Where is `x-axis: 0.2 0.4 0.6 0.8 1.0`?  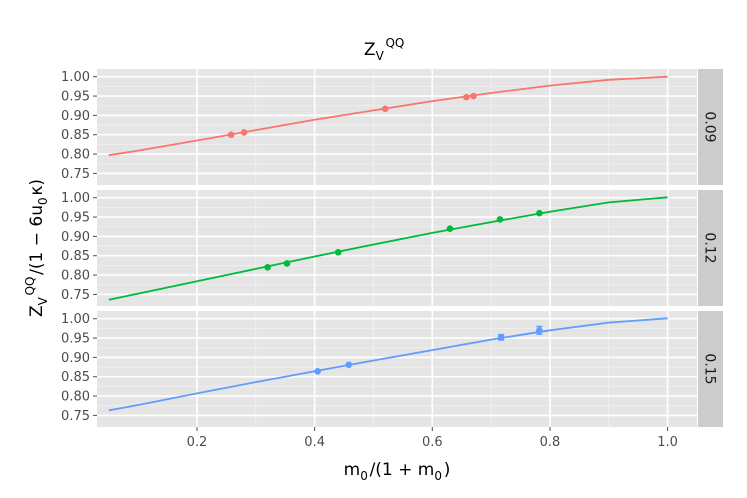
x-axis: 0.2 0.4 0.6 0.8 1.0 is located at coordinates (432, 438).